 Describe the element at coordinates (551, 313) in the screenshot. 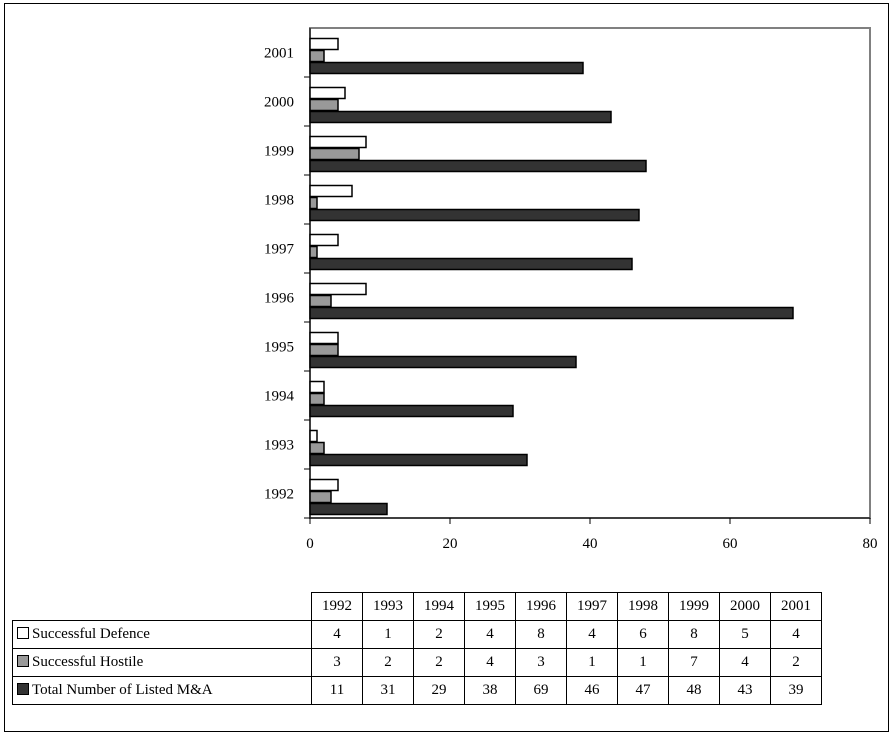

I see `bar-total-number-of-listed-m-a-1996` at that location.